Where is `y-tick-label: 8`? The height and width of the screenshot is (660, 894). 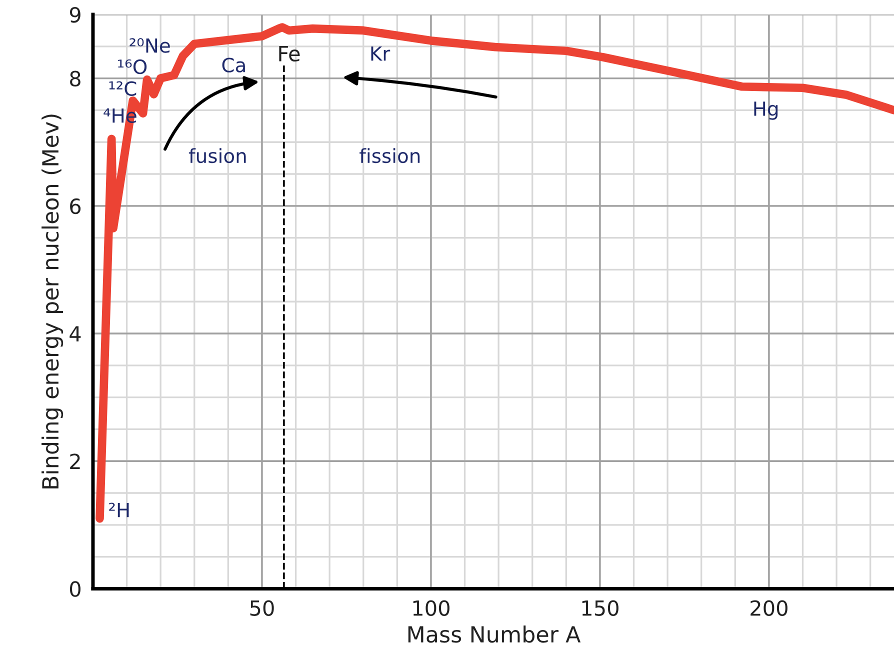 y-tick-label: 8 is located at coordinates (75, 78).